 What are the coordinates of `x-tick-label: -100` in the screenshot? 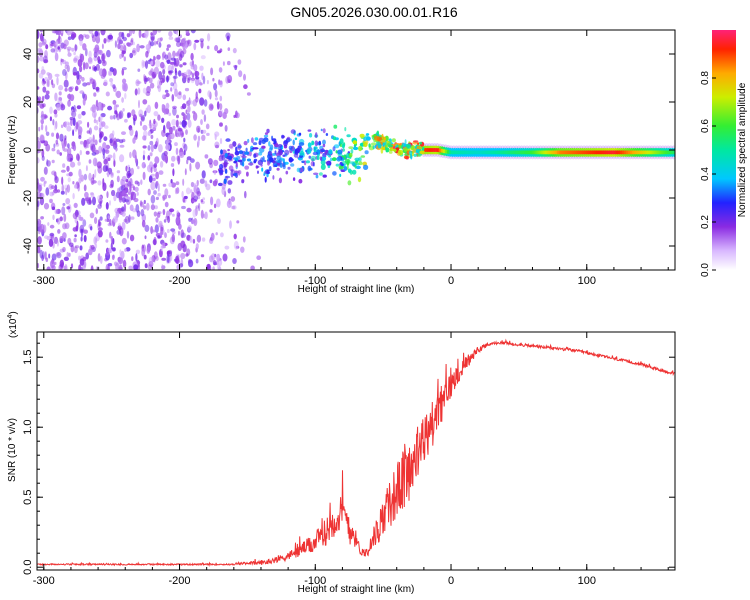 It's located at (315, 281).